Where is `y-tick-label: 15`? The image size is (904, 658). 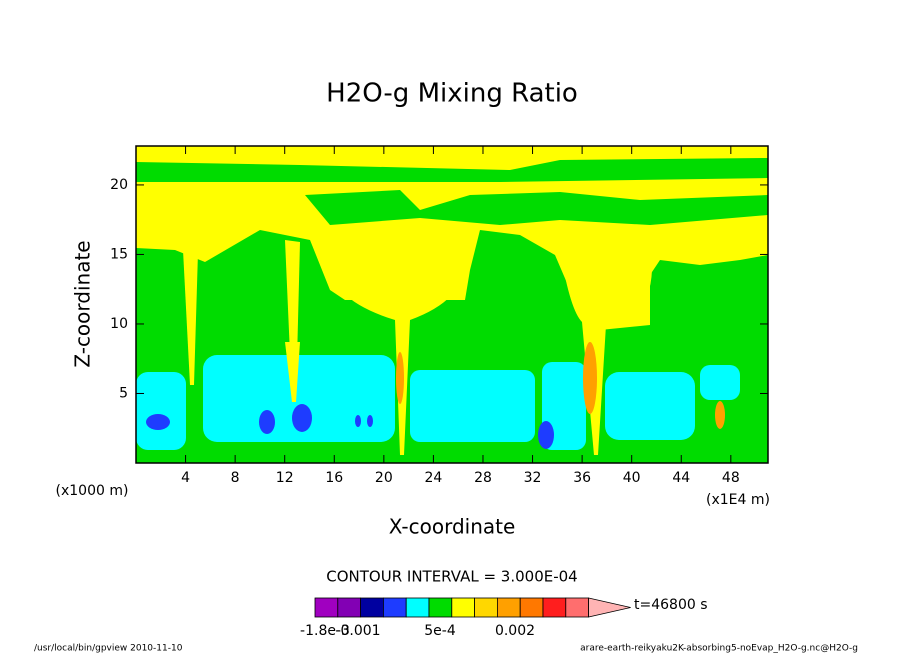 y-tick-label: 15 is located at coordinates (119, 254).